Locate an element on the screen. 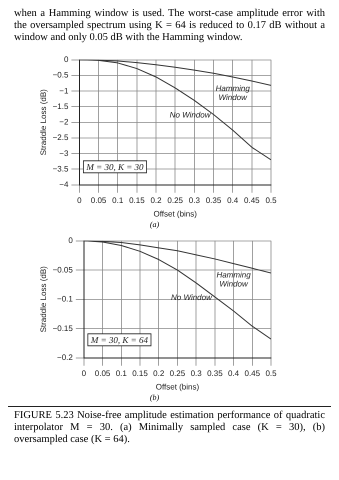 The image size is (339, 480). y-tick-label: −4 is located at coordinates (64, 185).